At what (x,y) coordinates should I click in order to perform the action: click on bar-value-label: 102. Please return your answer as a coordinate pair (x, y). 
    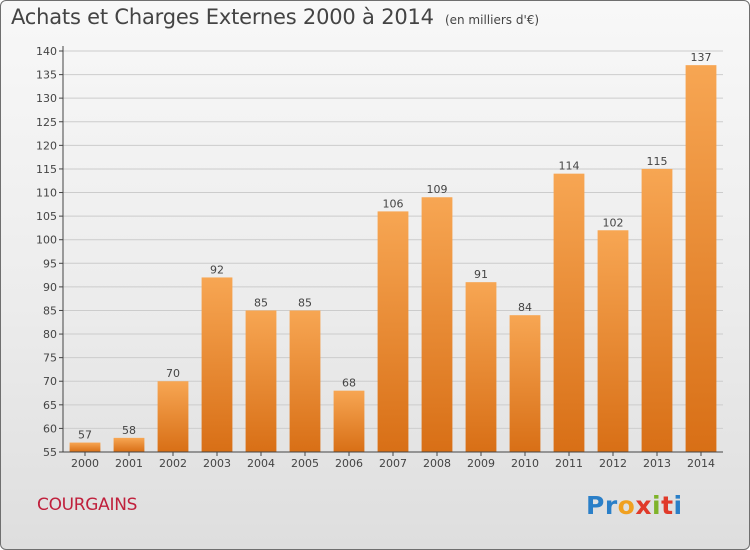
    Looking at the image, I should click on (613, 222).